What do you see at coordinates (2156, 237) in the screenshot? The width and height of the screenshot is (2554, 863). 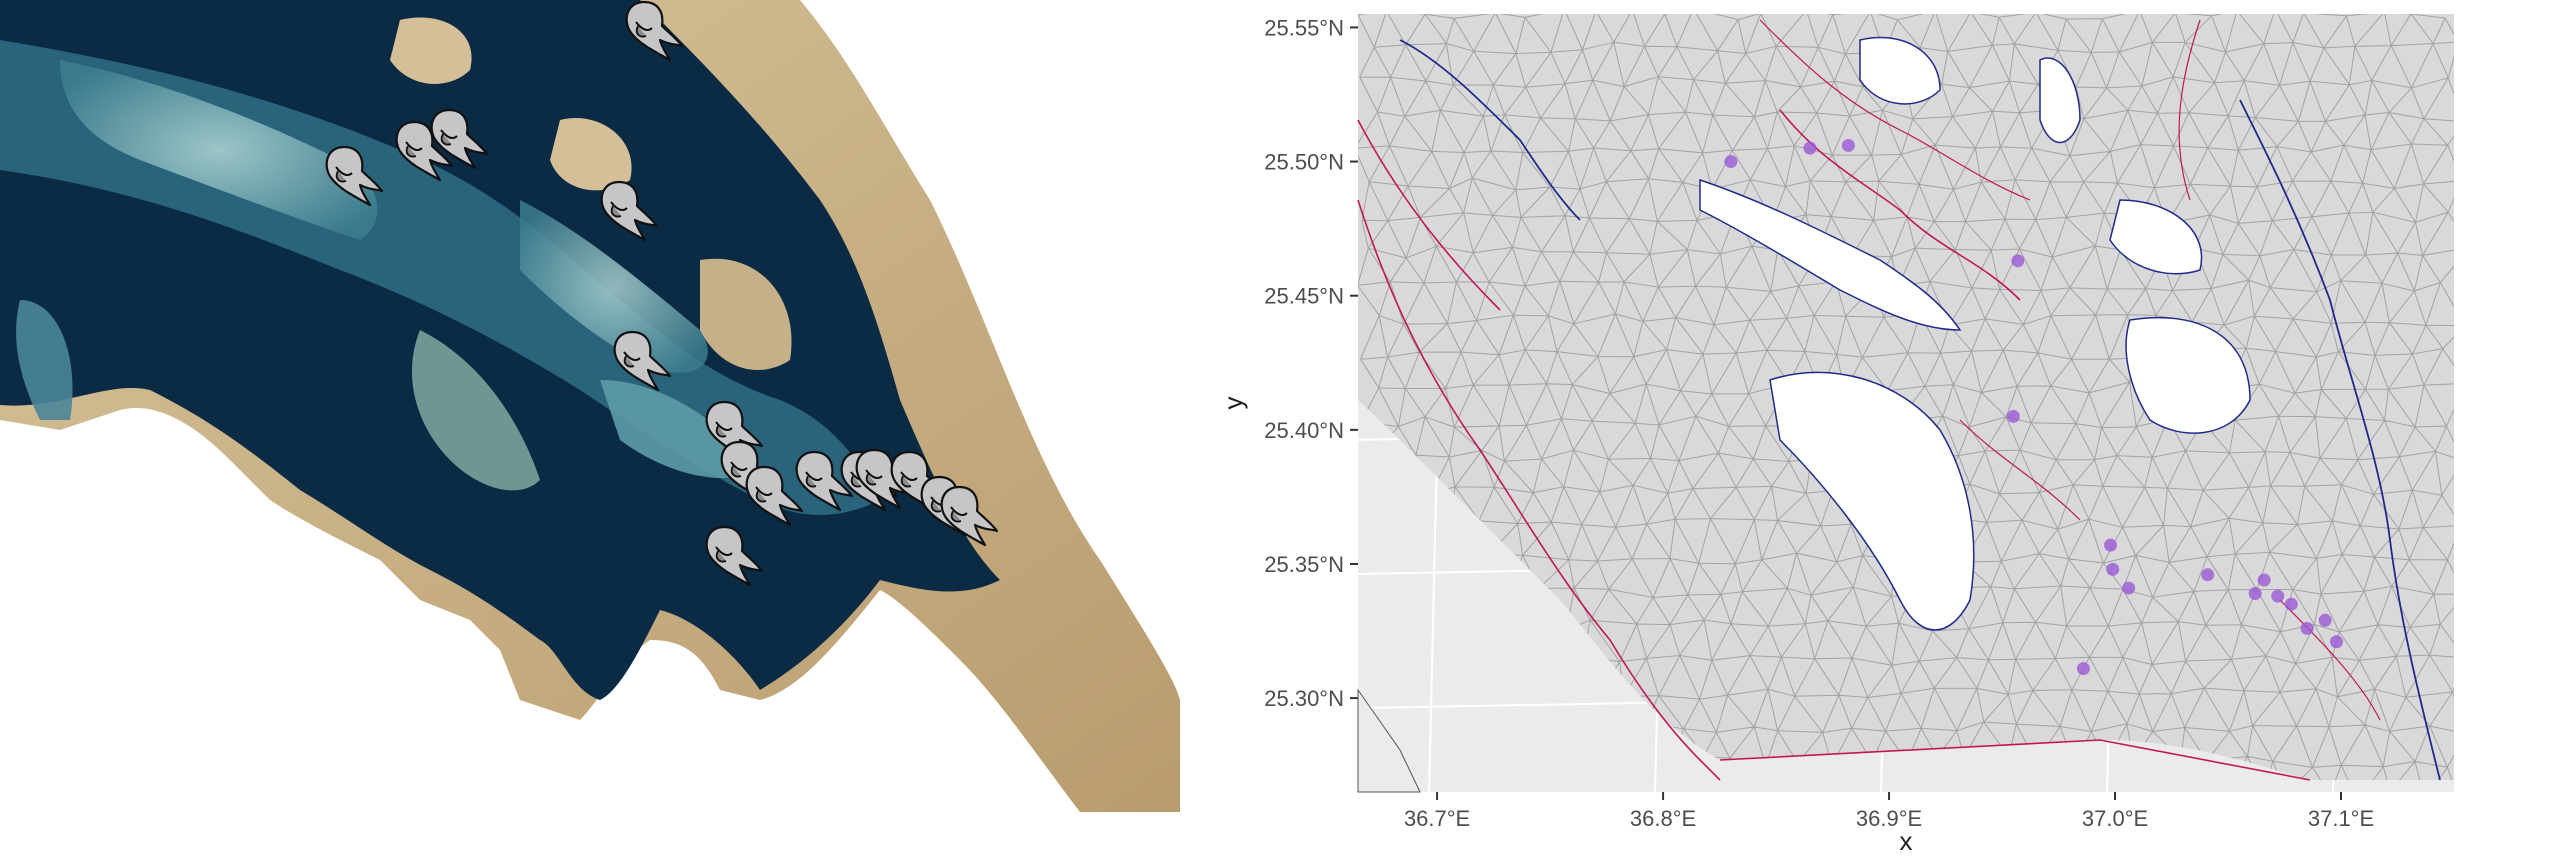 I see `island-east` at bounding box center [2156, 237].